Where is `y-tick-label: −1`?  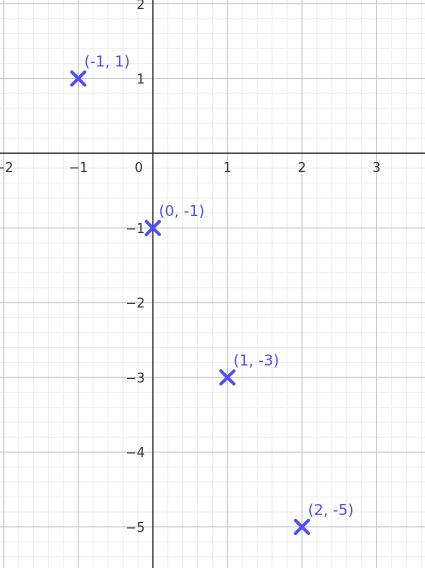 y-tick-label: −1 is located at coordinates (135, 229).